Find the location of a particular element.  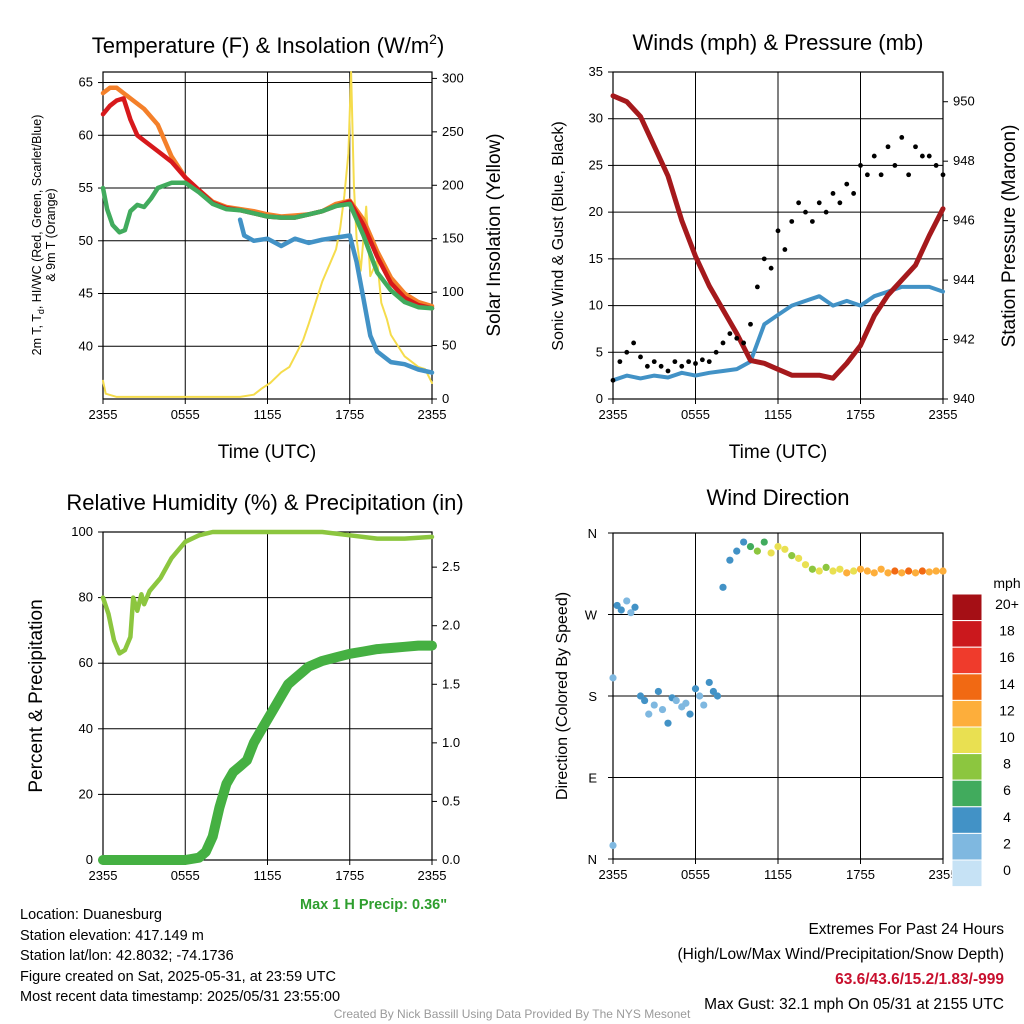

precip-ytick-label: 1.0 is located at coordinates (451, 742).